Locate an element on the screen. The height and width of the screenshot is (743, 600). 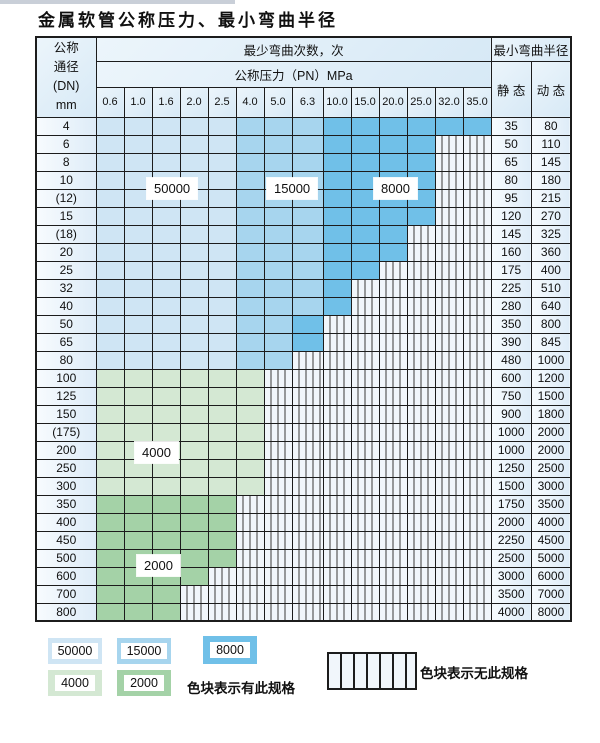
legend-swatch-label: 2000 is located at coordinates (144, 683).